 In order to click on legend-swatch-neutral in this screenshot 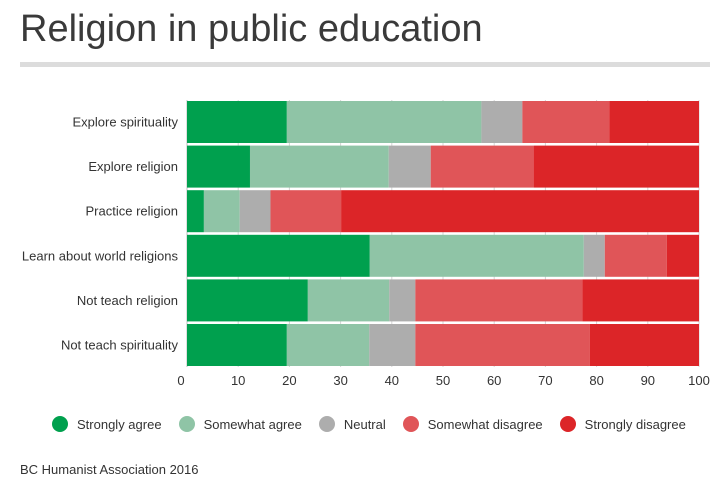, I will do `click(326, 424)`.